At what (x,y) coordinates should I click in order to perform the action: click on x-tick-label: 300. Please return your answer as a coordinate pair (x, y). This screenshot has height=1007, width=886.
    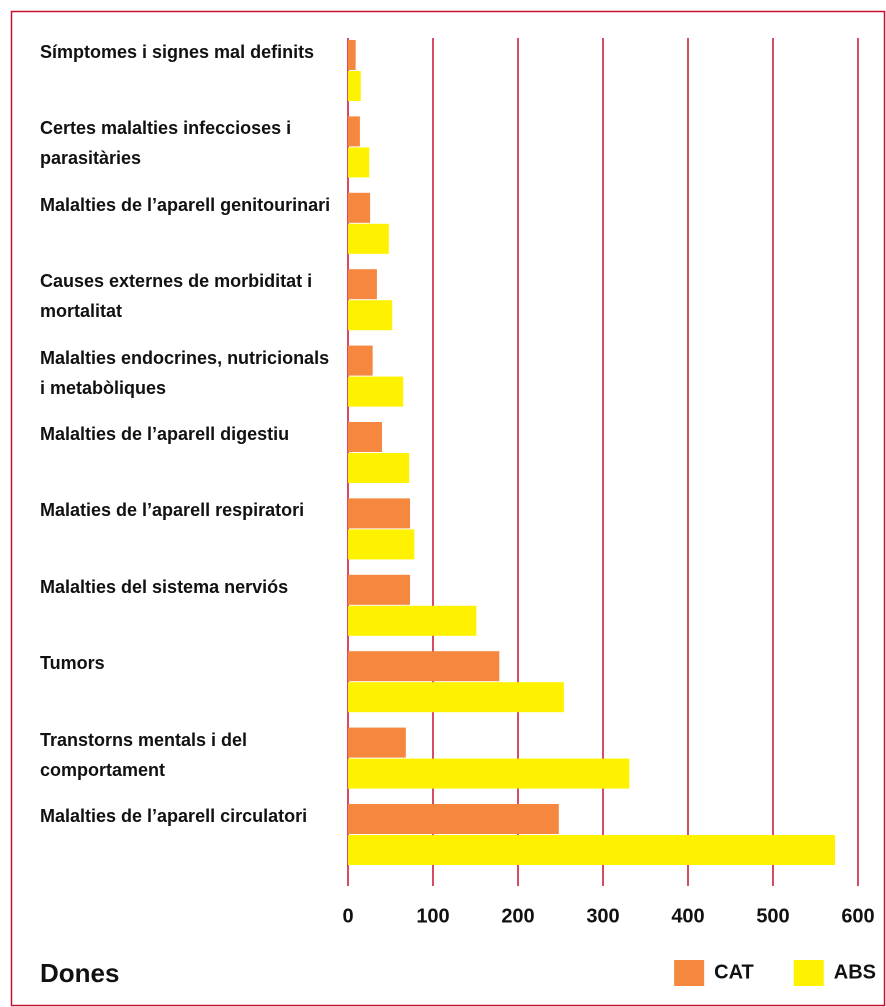
    Looking at the image, I should click on (602, 916).